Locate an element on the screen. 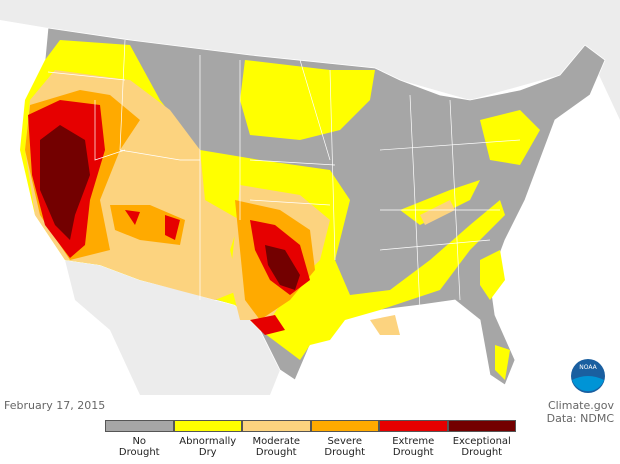 Image resolution: width=620 pixels, height=464 pixels. legend-item: Exceptional Drought is located at coordinates (481, 442).